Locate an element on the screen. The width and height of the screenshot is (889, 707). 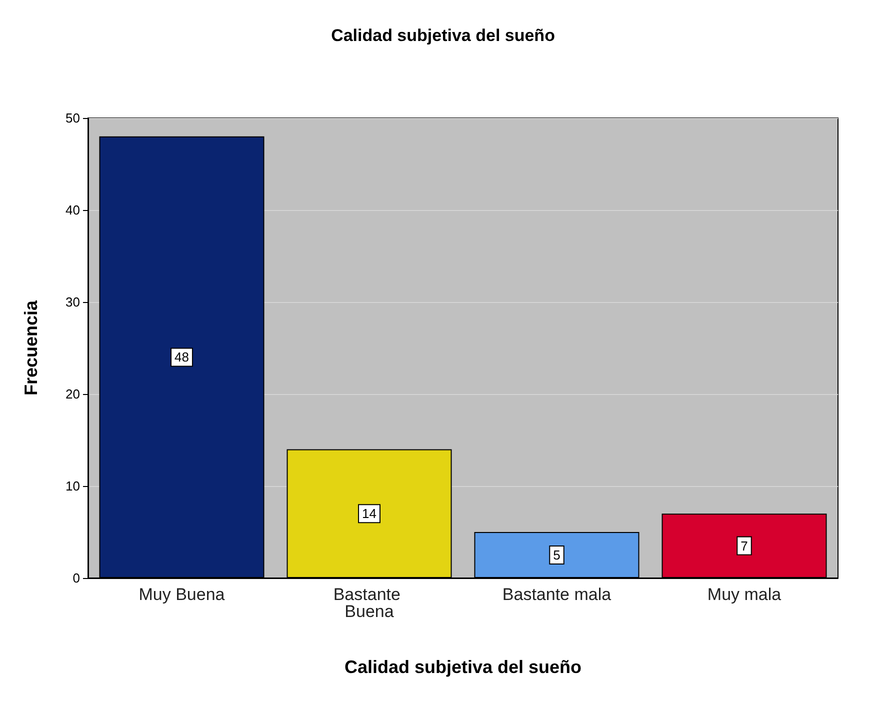
chart-title: Calidad subjetiva del sueño is located at coordinates (443, 35).